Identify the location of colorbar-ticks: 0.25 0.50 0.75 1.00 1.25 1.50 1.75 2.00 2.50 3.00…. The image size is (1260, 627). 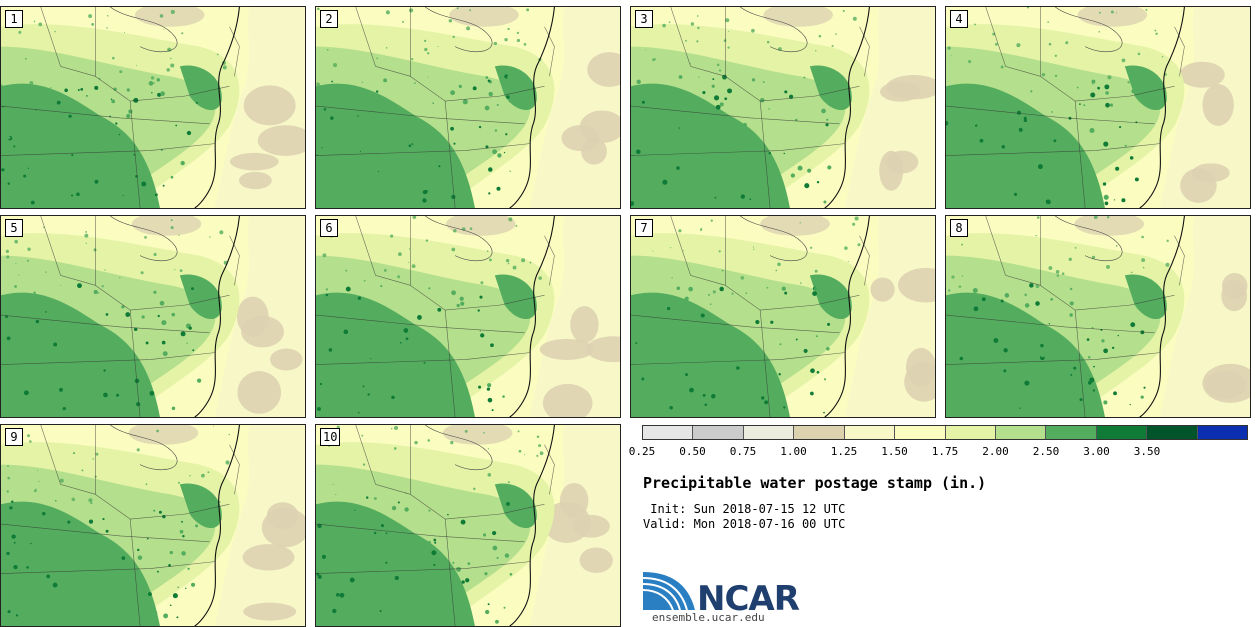
(938, 452).